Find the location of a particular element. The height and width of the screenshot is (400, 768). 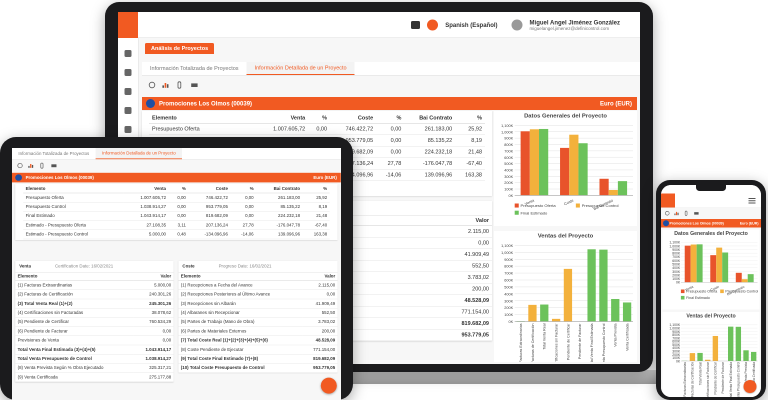

y-tick-label: 1,100K is located at coordinates (507, 246).